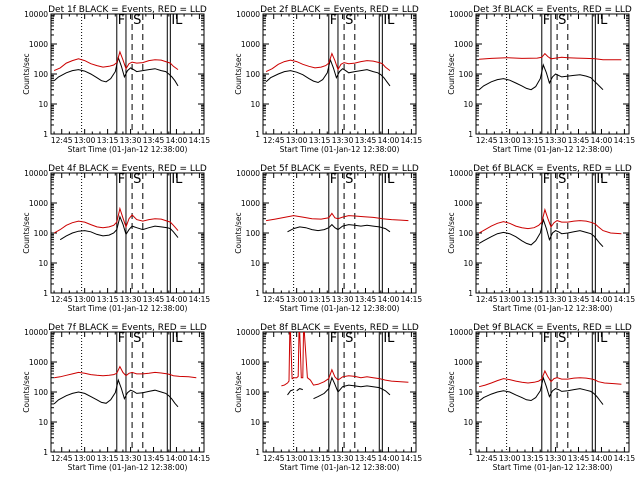 The width and height of the screenshot is (640, 480). I want to click on panel-title: Det 5f BLACK = Events, RED = LLD, so click(339, 169).